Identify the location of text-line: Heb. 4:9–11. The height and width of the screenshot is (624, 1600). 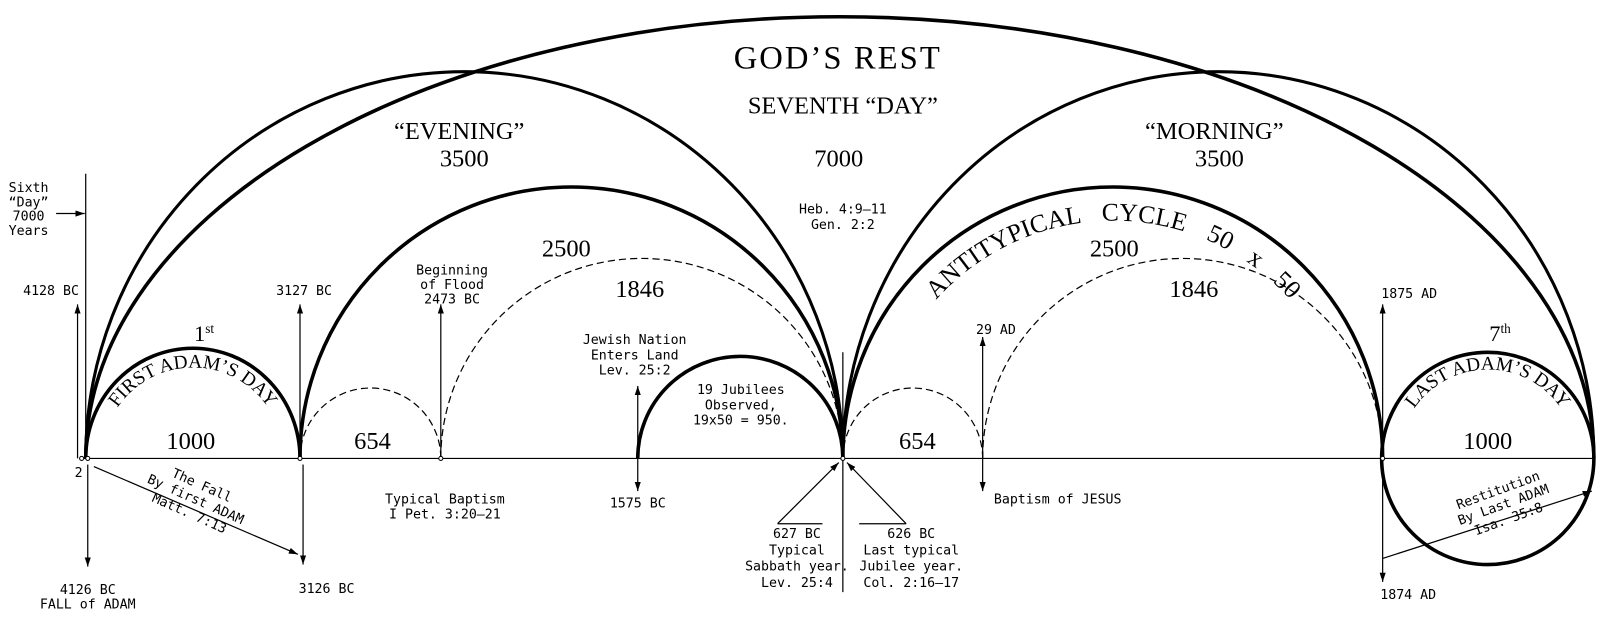
(843, 210).